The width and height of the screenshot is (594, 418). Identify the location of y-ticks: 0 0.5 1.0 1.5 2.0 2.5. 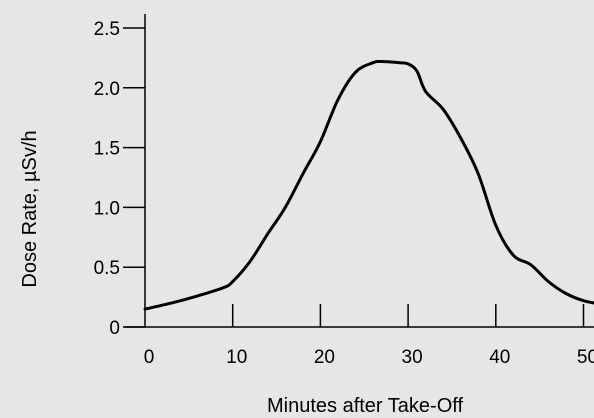
(119, 179).